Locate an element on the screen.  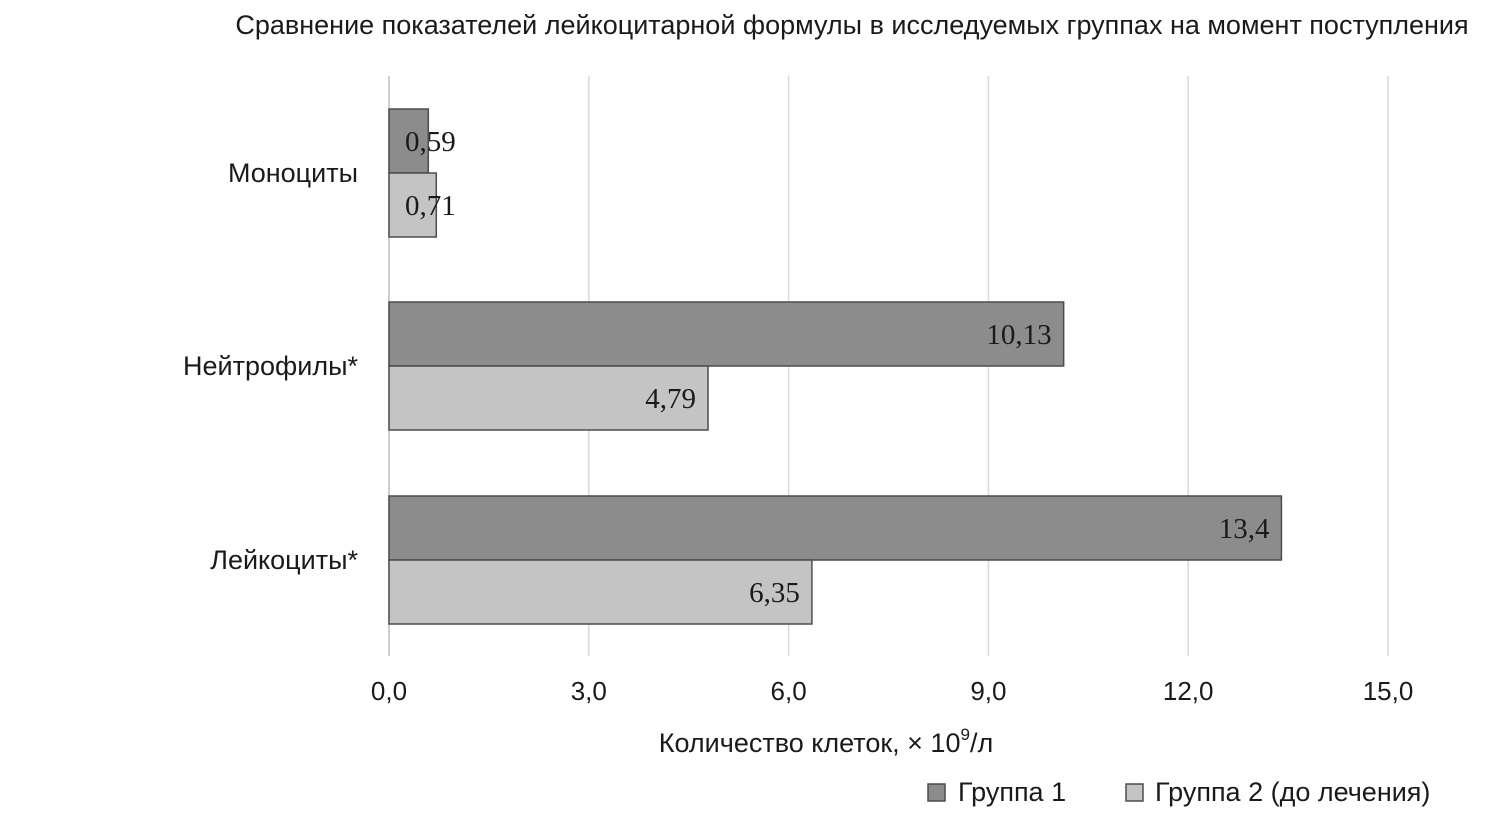
legend: Группа 1 Группа 2 (до лечения) is located at coordinates (1178, 792).